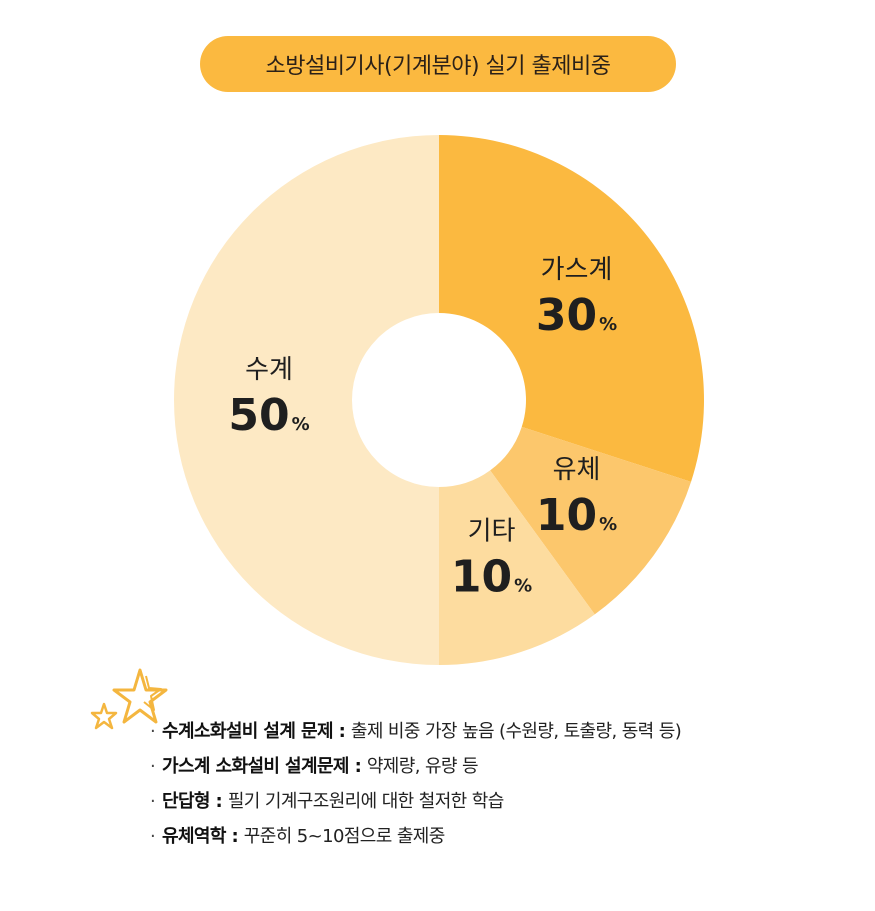 This screenshot has width=875, height=911. I want to click on note-keyword: 유체역학, so click(194, 836).